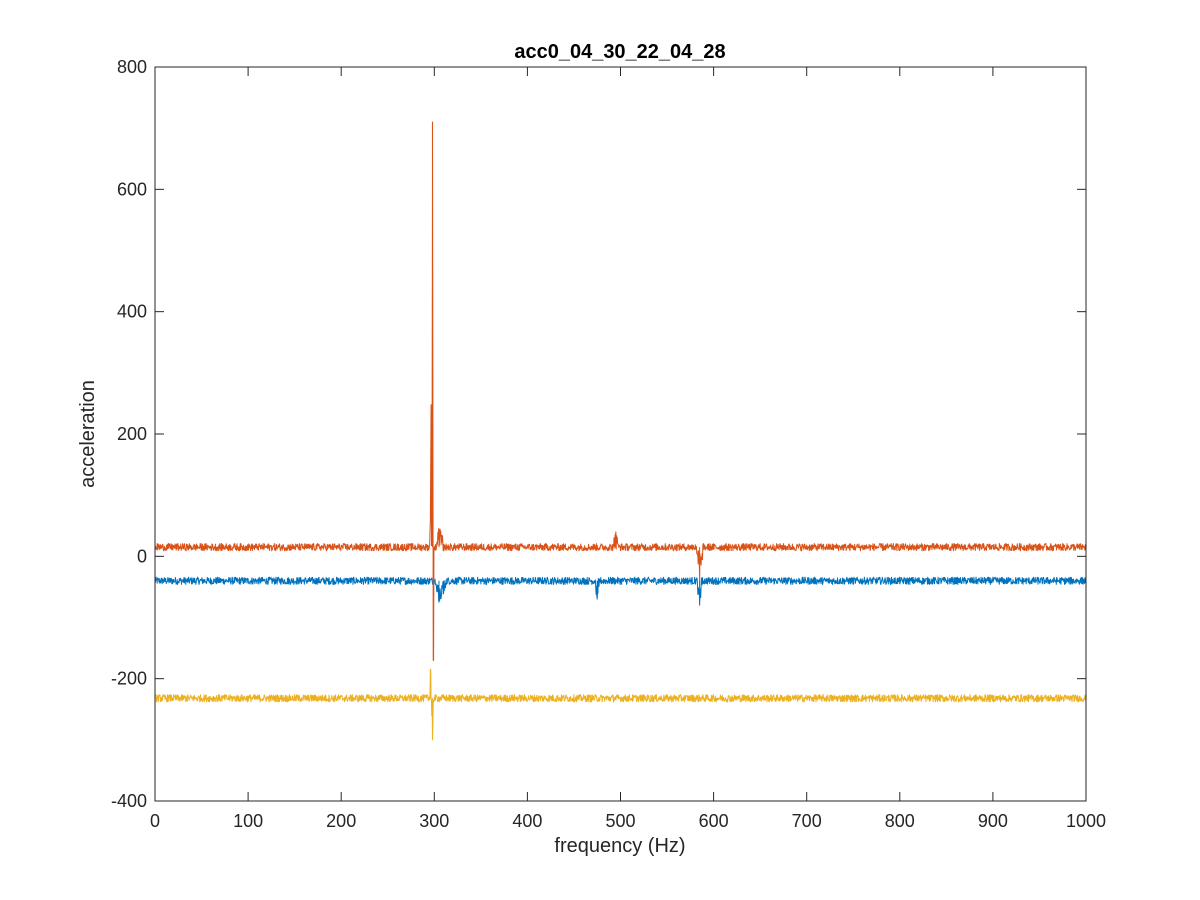 The width and height of the screenshot is (1200, 900). What do you see at coordinates (88, 434) in the screenshot?
I see `y-axis-label: acceleration` at bounding box center [88, 434].